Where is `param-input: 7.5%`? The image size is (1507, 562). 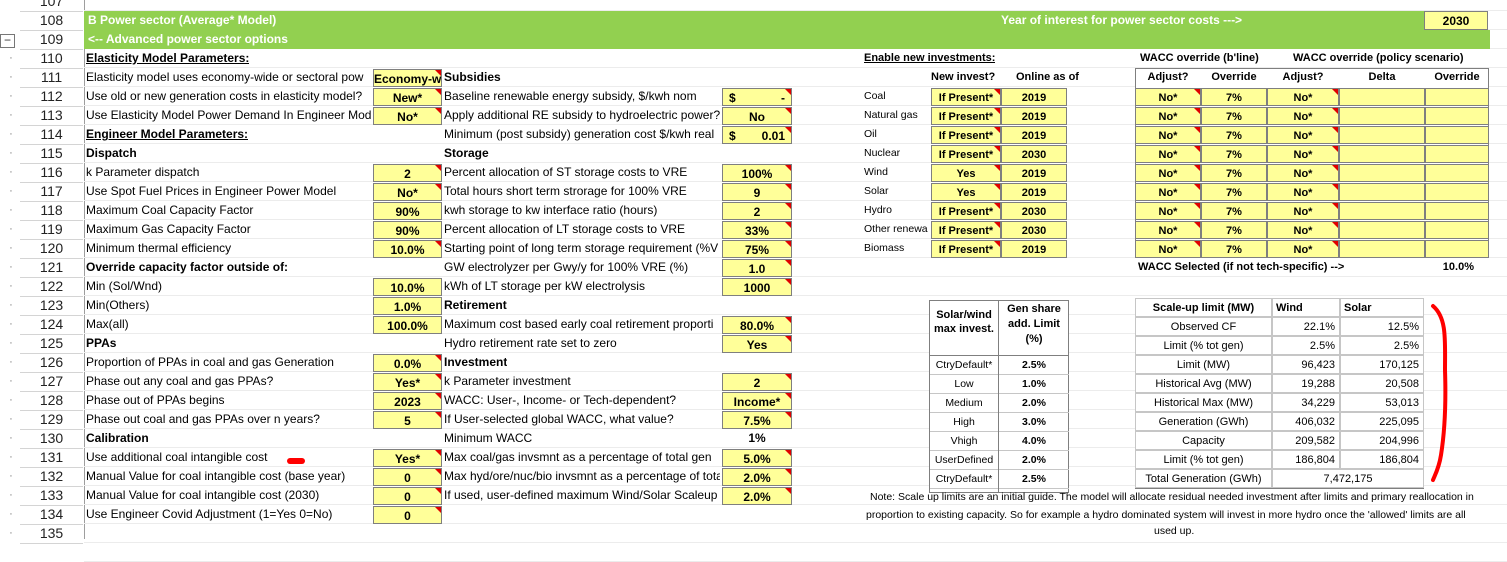 param-input: 7.5% is located at coordinates (757, 420).